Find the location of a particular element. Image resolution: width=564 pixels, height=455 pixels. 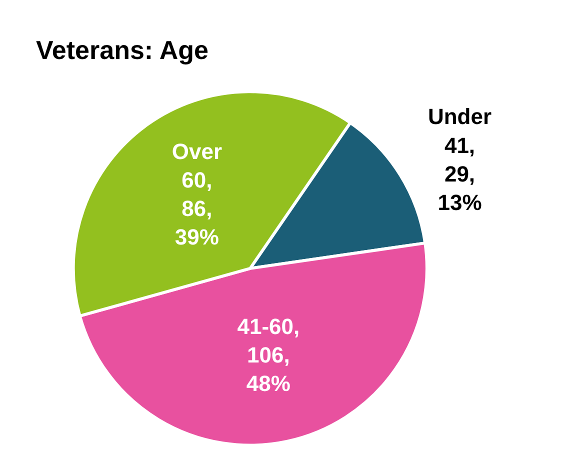

slice-label: Under 41, 29, 13% is located at coordinates (460, 160).